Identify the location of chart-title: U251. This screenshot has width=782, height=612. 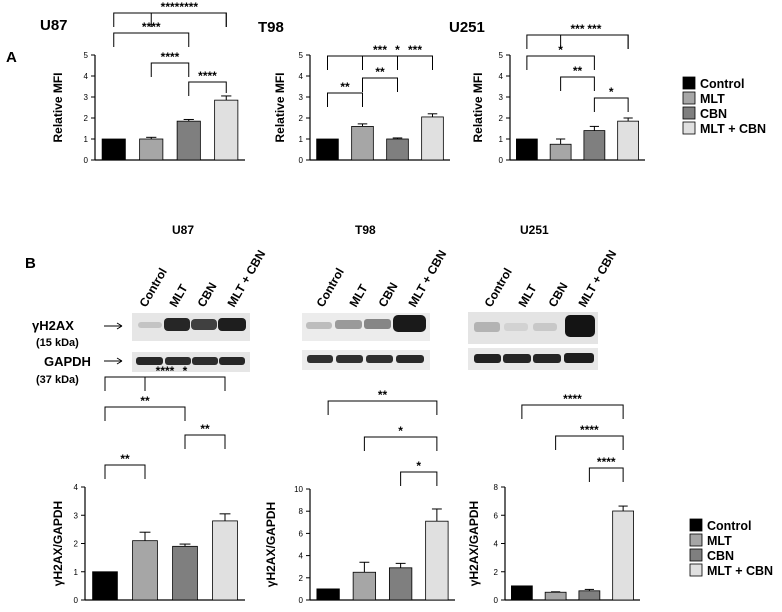
(467, 27).